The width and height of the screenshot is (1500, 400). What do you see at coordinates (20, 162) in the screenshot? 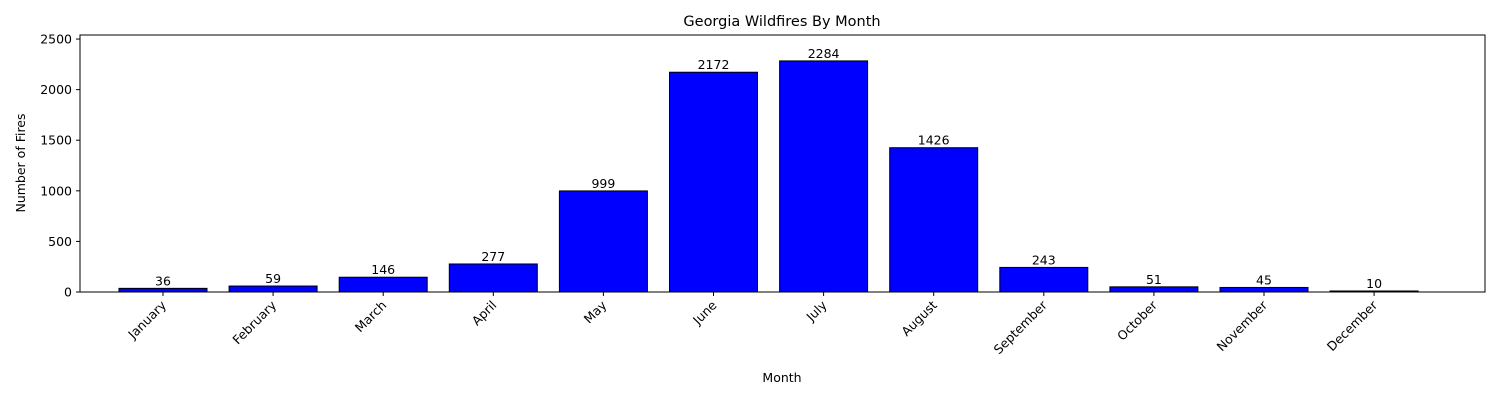
I see `y-axis-label: Number of Fires` at bounding box center [20, 162].